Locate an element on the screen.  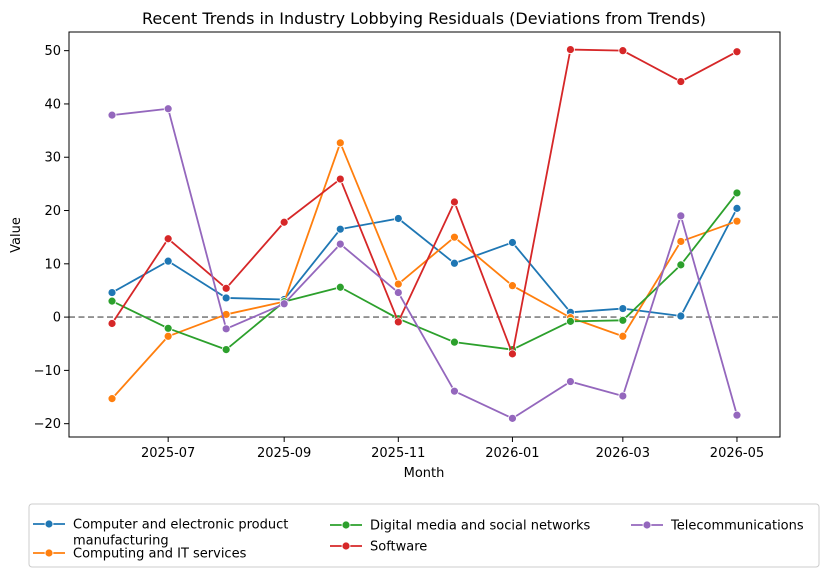
y-axis-label: Value is located at coordinates (16, 235).